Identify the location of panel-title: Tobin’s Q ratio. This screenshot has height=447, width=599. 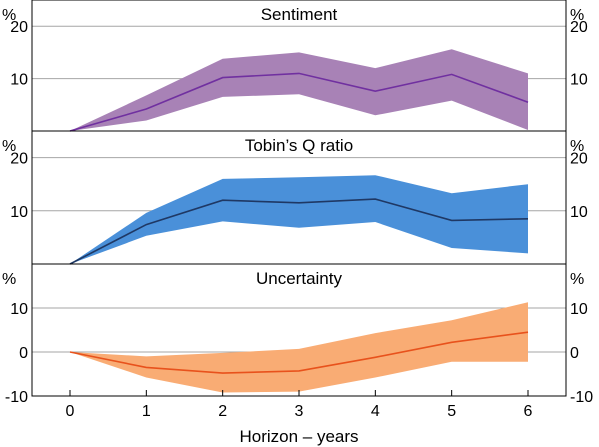
(299, 145).